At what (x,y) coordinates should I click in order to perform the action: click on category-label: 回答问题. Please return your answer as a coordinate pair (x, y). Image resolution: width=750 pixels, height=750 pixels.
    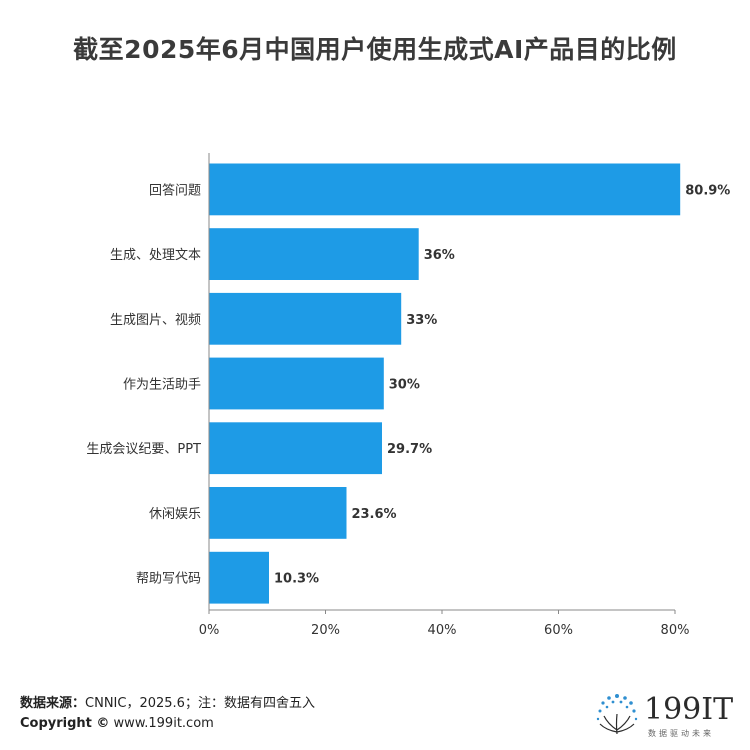
    Looking at the image, I should click on (175, 190).